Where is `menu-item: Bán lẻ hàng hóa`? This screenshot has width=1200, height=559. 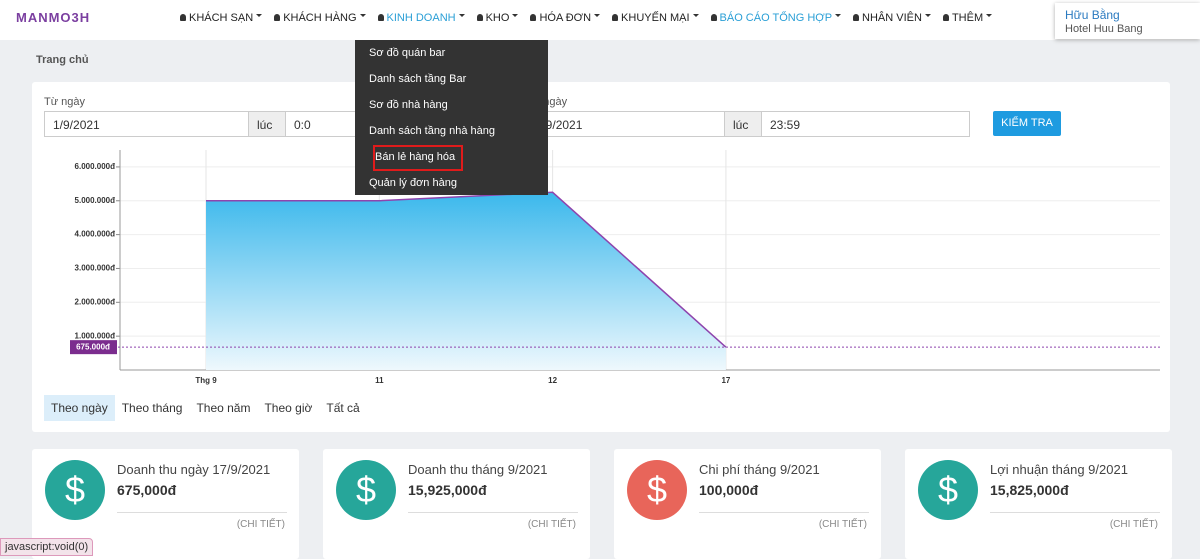
menu-item: Bán lẻ hàng hóa is located at coordinates (418, 158).